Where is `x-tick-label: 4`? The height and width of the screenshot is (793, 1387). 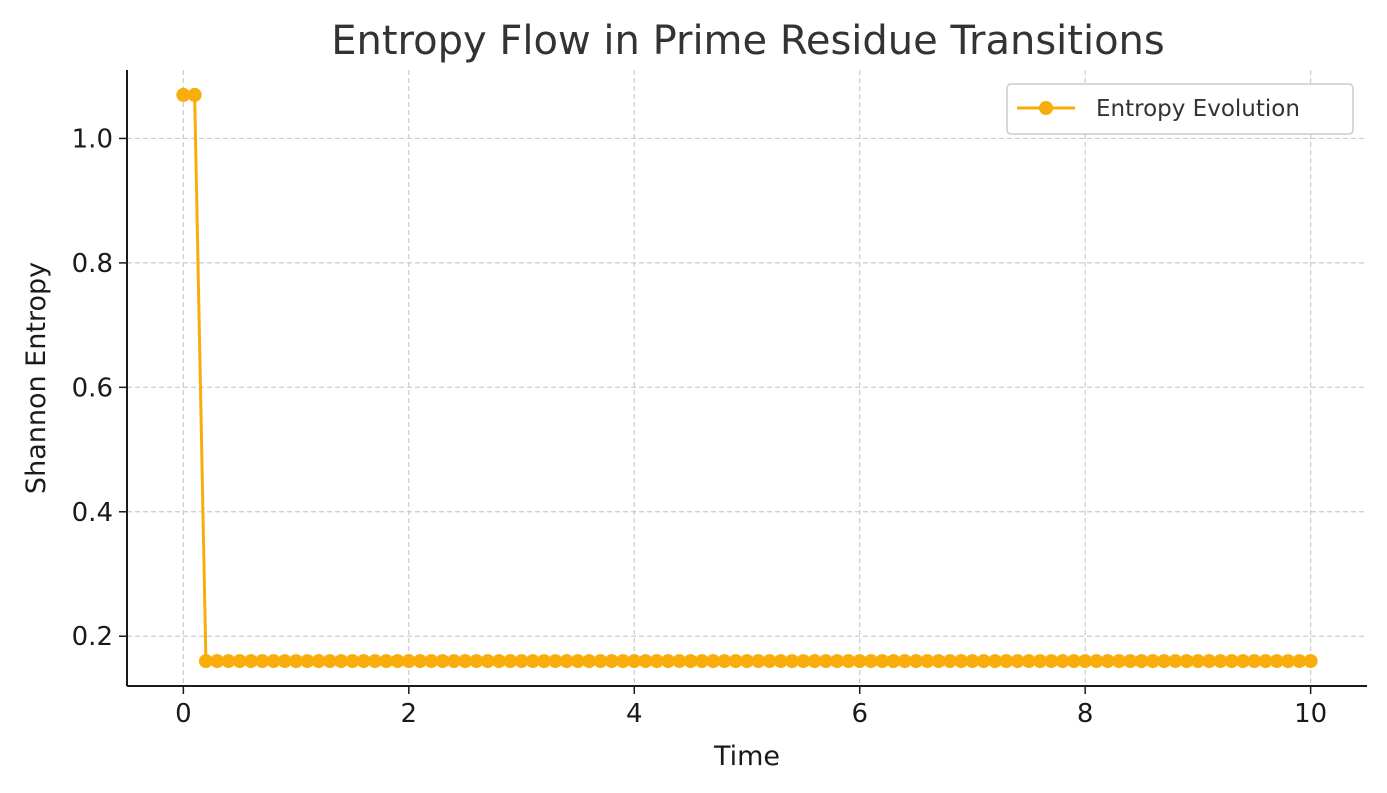 x-tick-label: 4 is located at coordinates (634, 714).